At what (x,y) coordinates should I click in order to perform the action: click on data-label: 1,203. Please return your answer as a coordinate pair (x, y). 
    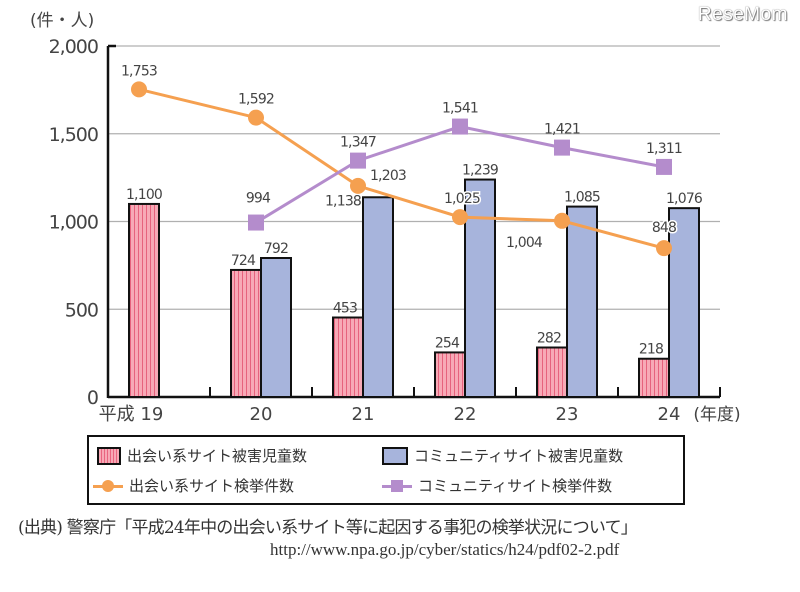
    Looking at the image, I should click on (388, 176).